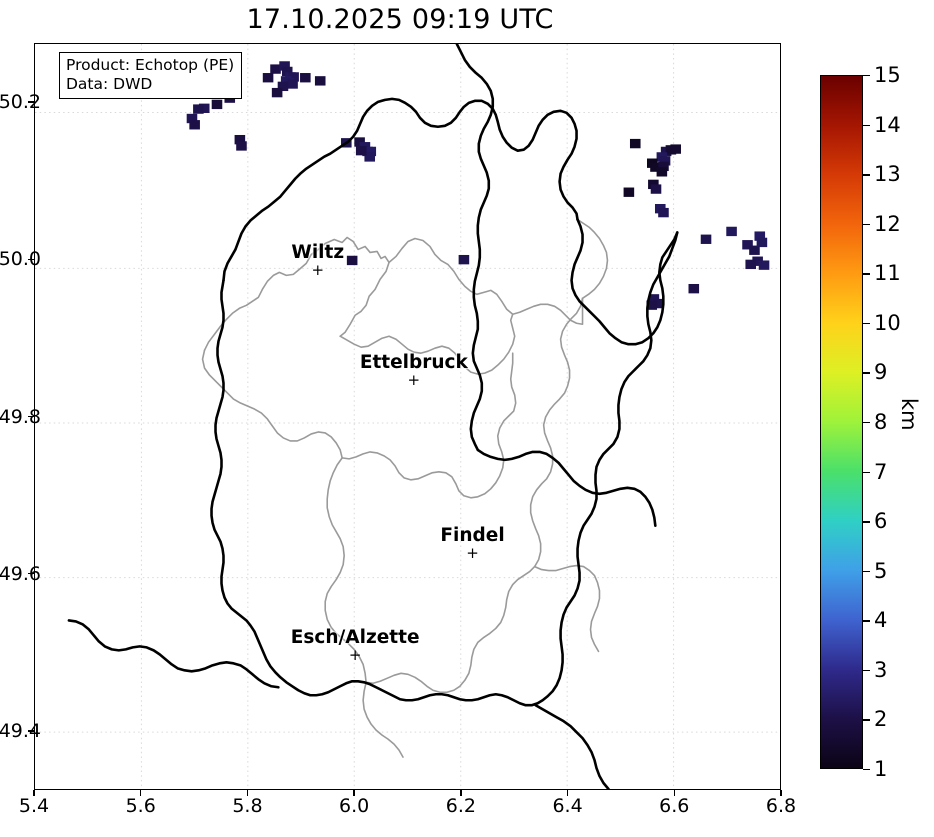 The height and width of the screenshot is (837, 934). I want to click on colorbar-tick-label-13: 13, so click(887, 174).